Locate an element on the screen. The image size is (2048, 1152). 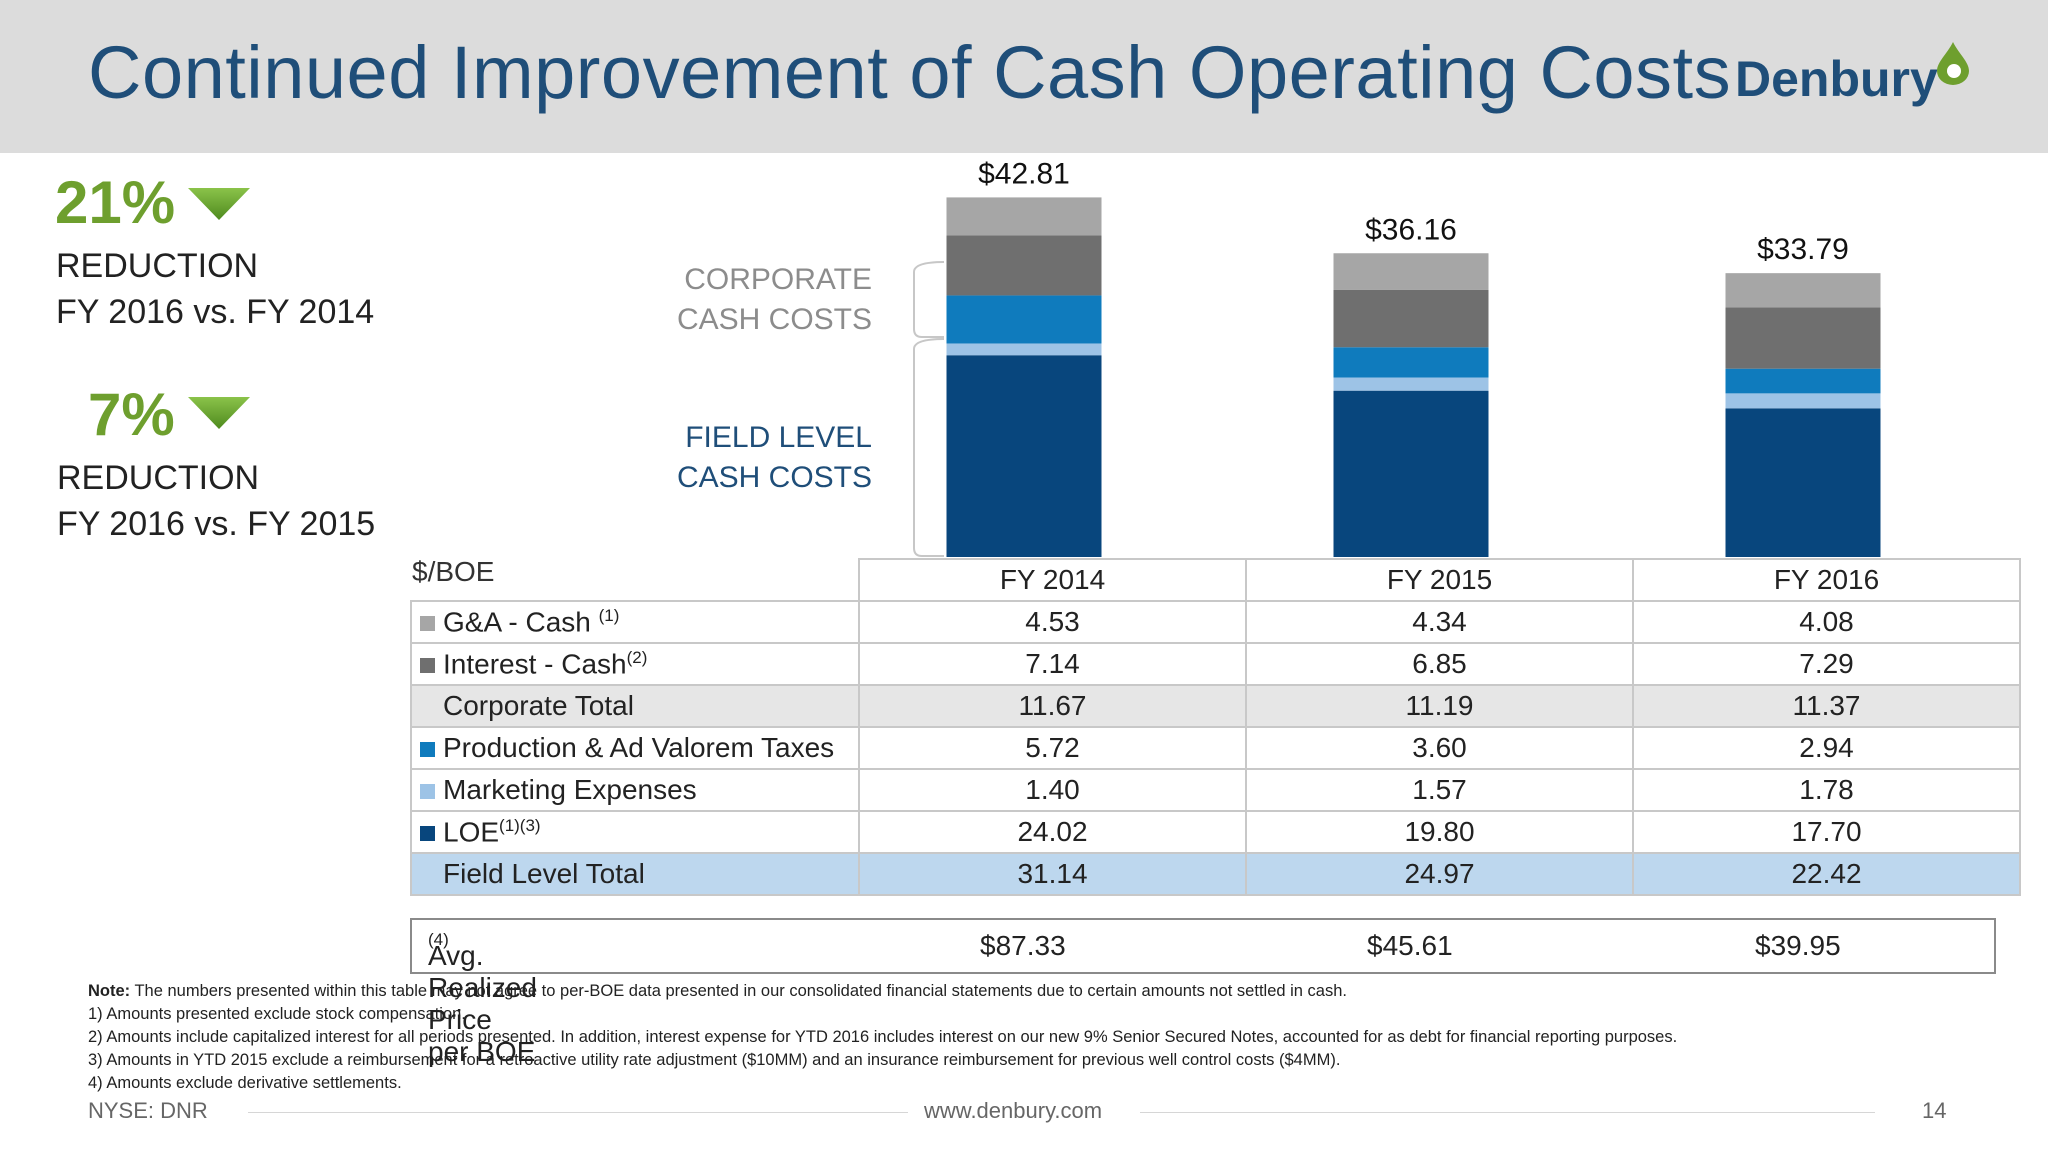
row-label: Marketing Expenses is located at coordinates (635, 790).